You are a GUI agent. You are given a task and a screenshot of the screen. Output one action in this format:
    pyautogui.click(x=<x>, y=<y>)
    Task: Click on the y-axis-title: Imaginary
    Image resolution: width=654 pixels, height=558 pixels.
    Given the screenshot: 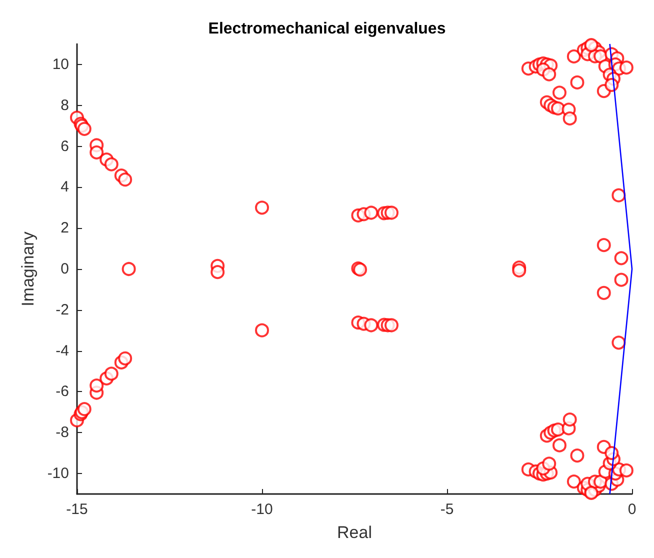 What is the action you would take?
    pyautogui.click(x=28, y=268)
    